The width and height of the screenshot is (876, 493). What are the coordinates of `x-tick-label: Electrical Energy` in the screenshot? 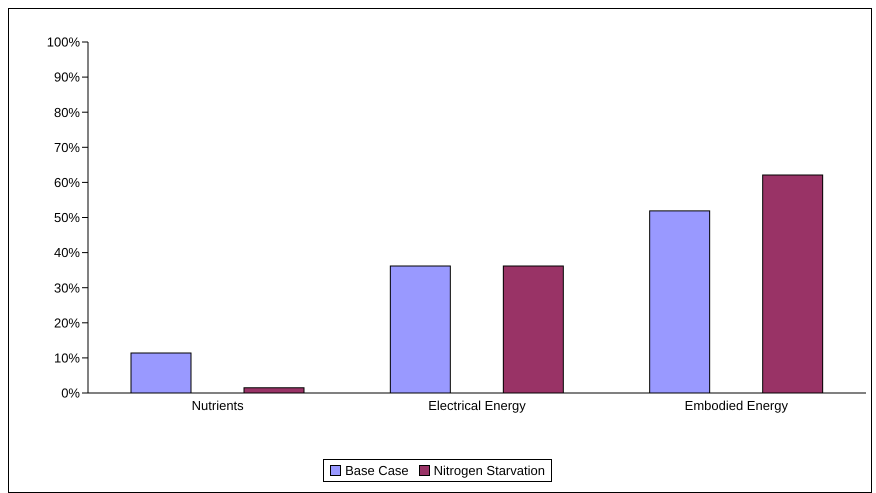 It's located at (477, 406).